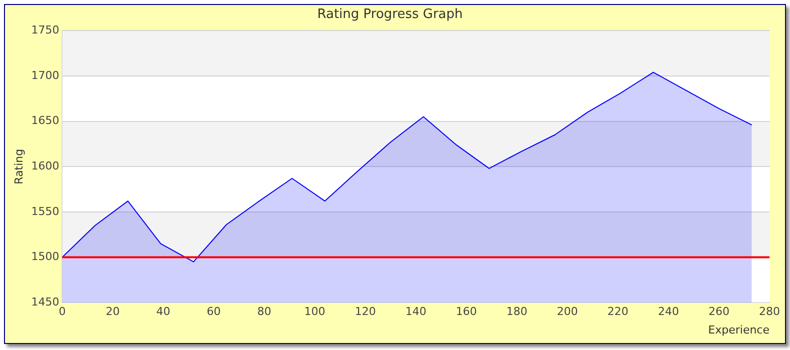  What do you see at coordinates (45, 121) in the screenshot?
I see `y-tick-label: 1650` at bounding box center [45, 121].